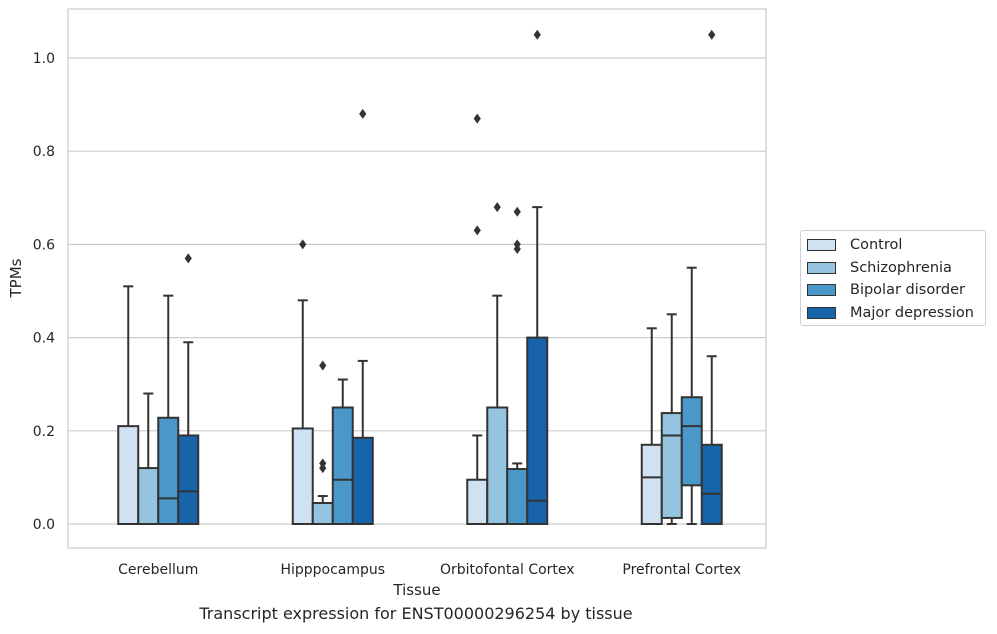 This screenshot has width=997, height=634. What do you see at coordinates (44, 525) in the screenshot?
I see `y-tick-label: 0.0` at bounding box center [44, 525].